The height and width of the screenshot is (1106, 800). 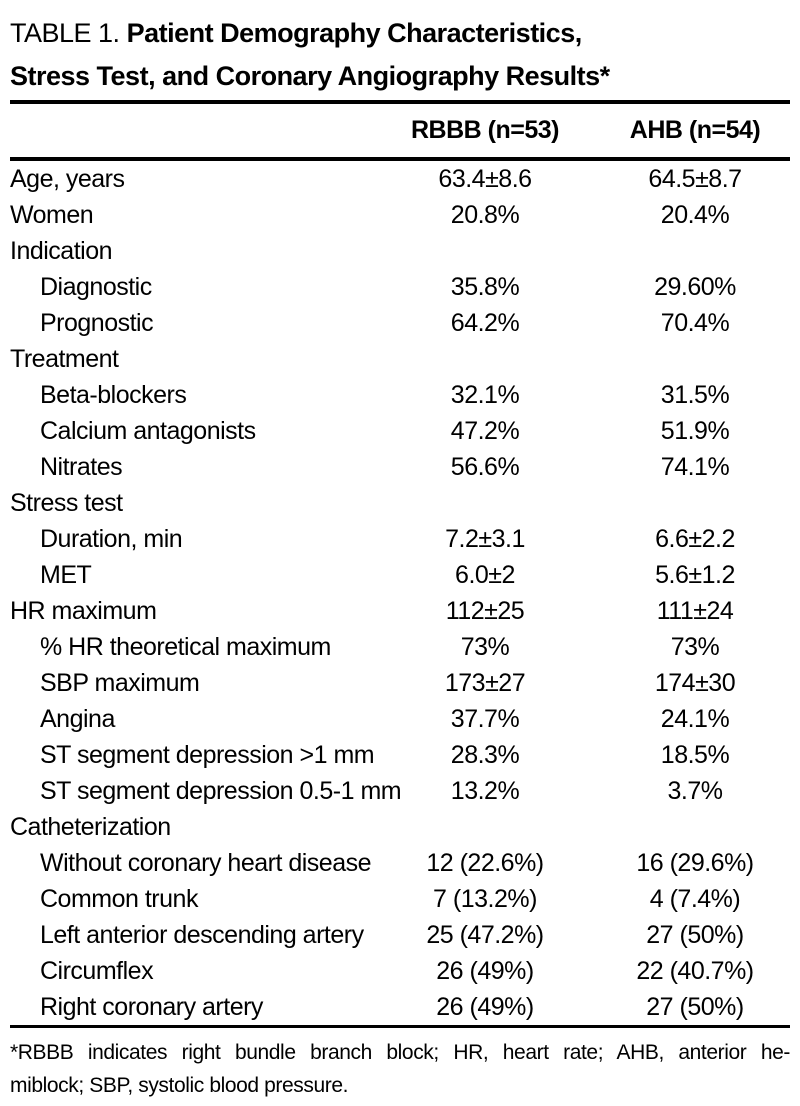 What do you see at coordinates (695, 610) in the screenshot?
I see `value-ahb: 111±24` at bounding box center [695, 610].